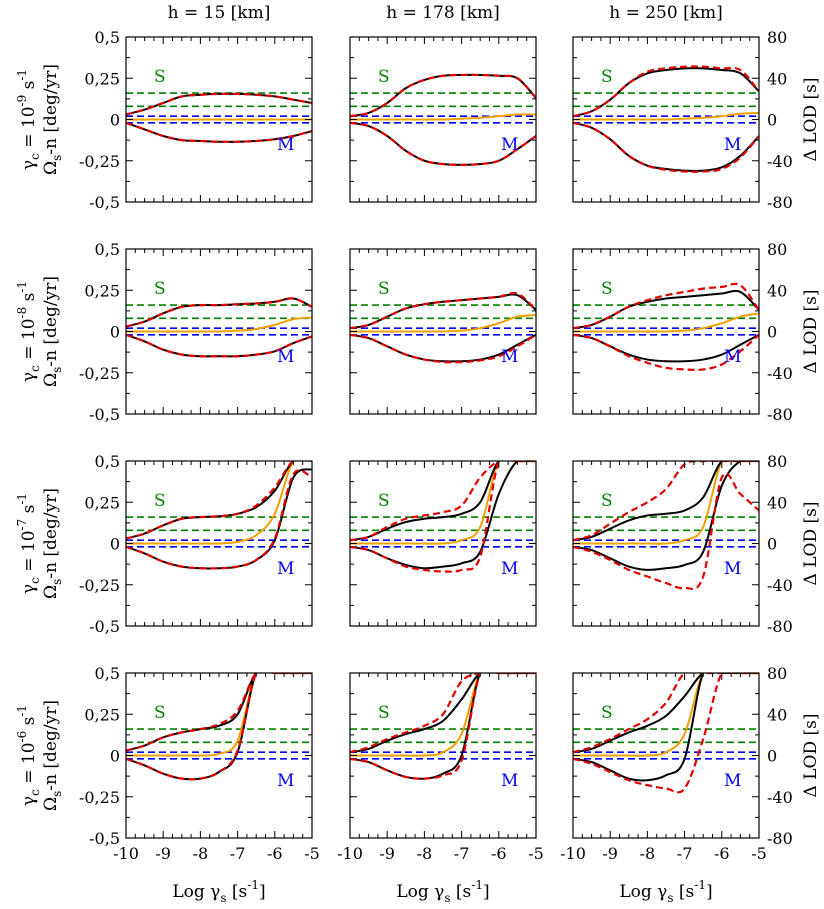 The image size is (824, 909). Describe the element at coordinates (115, 120) in the screenshot. I see `y-tick-label-left: 0` at that location.